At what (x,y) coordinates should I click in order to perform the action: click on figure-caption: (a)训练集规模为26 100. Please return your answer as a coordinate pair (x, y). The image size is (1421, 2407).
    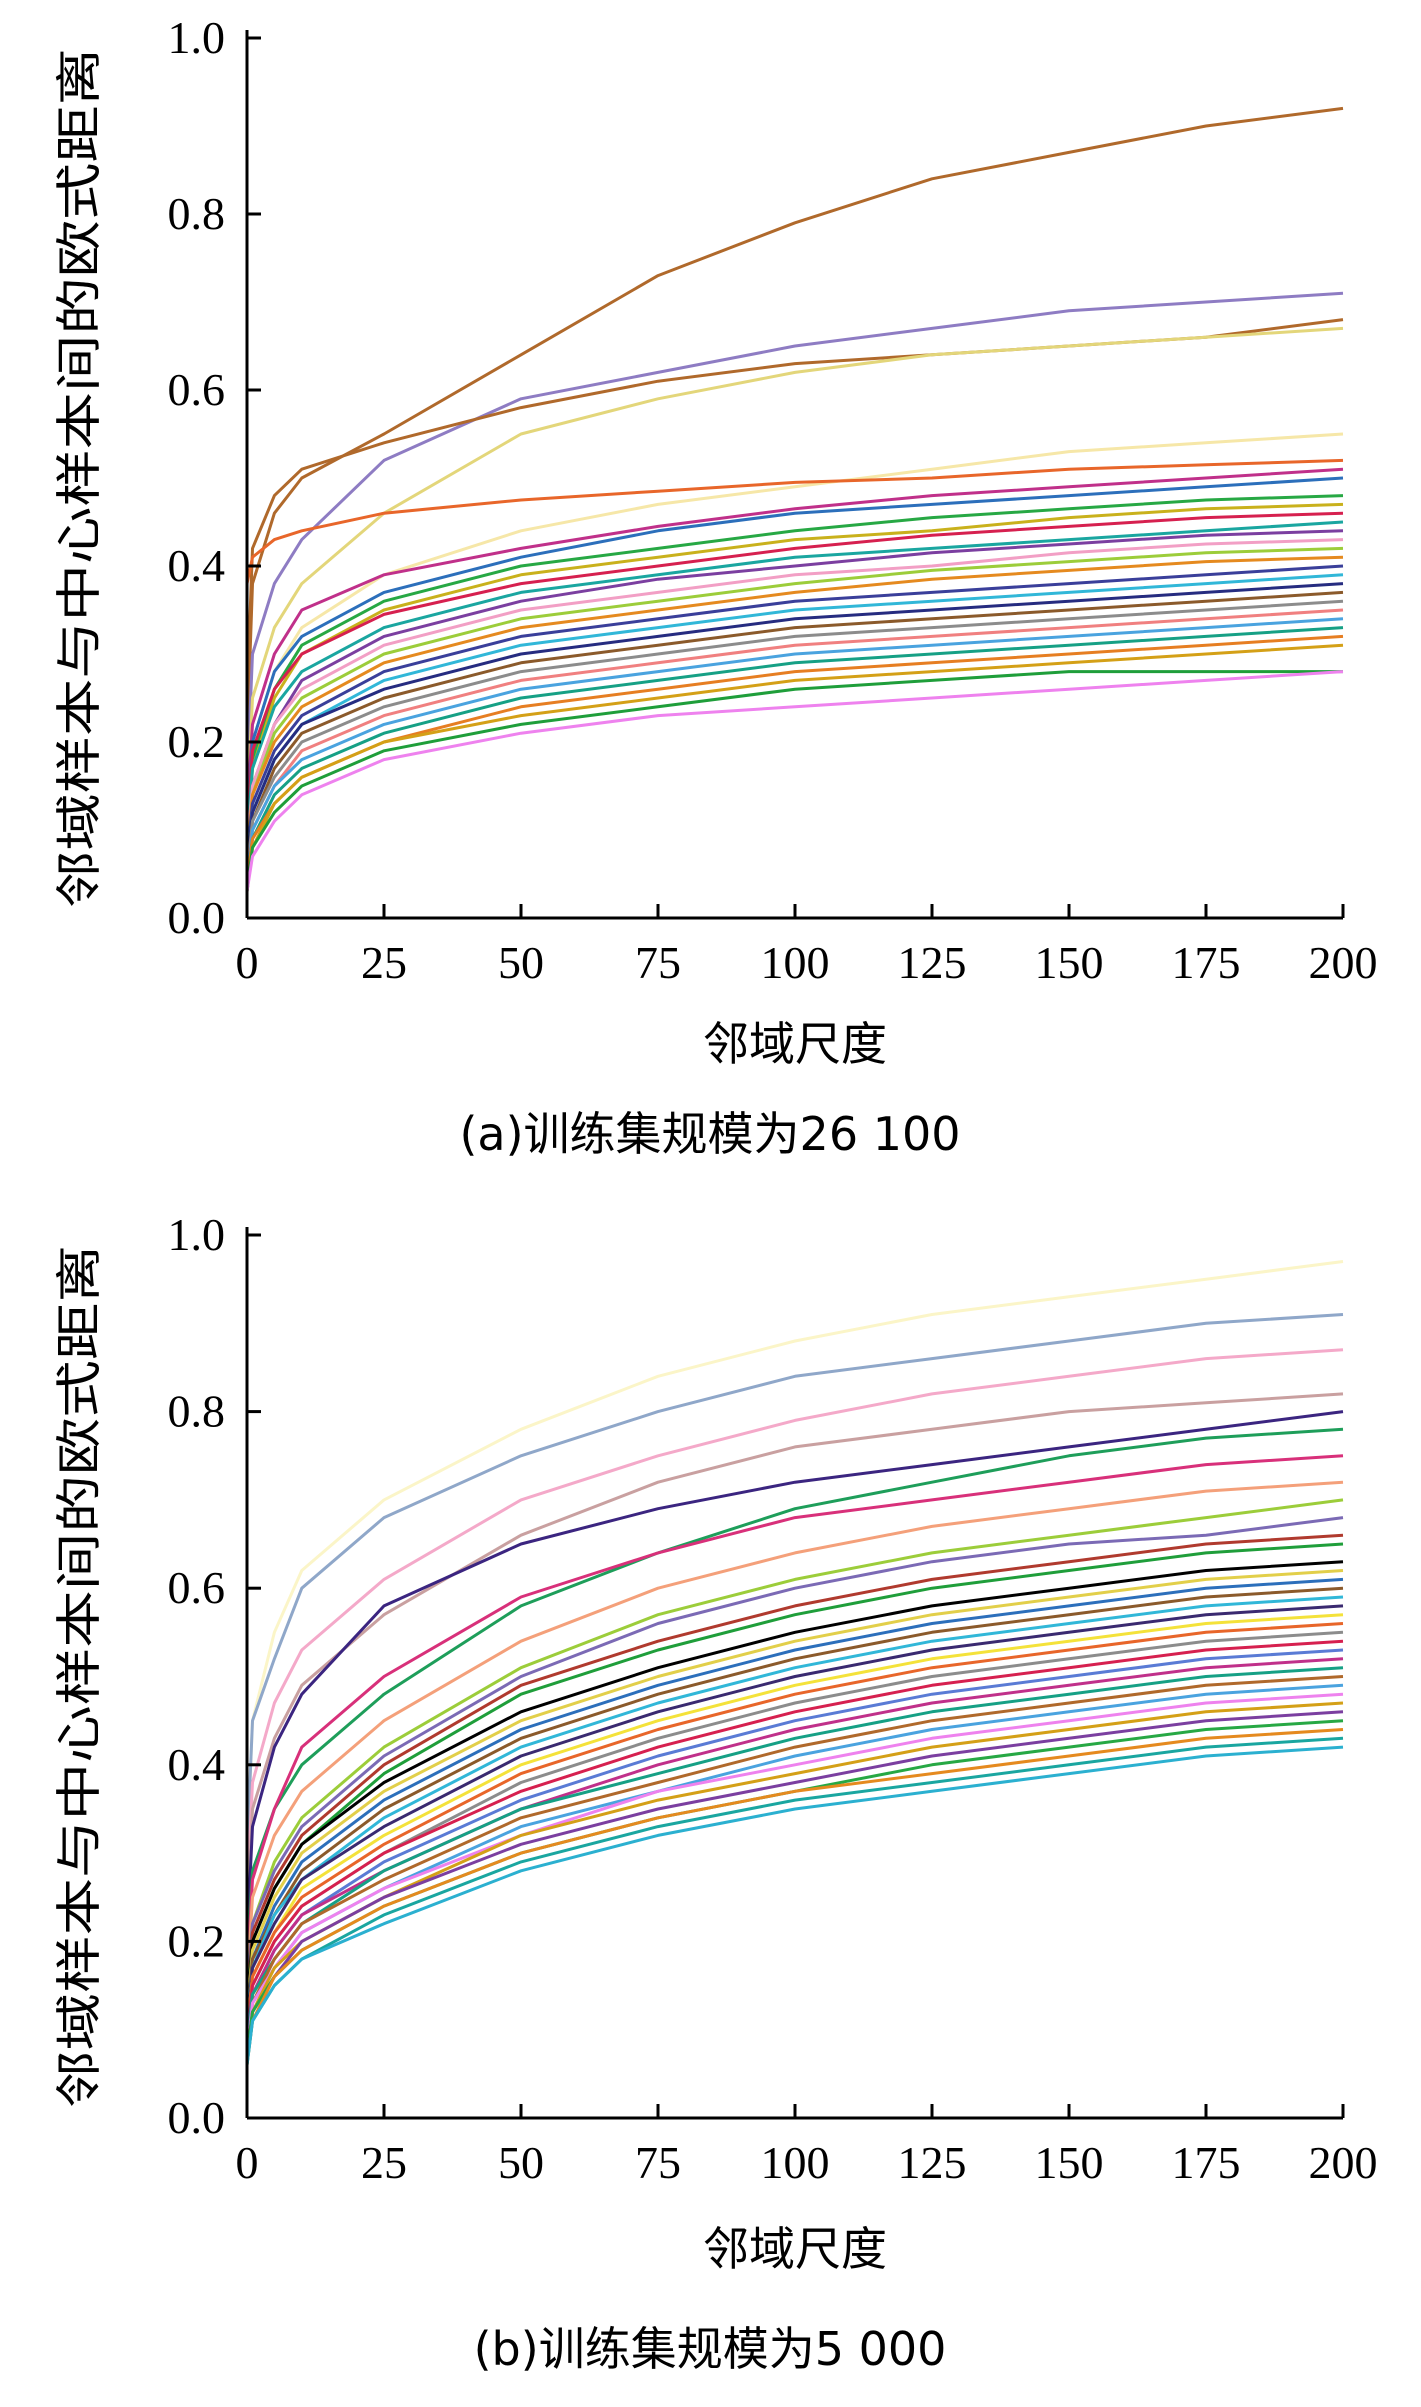
    Looking at the image, I should click on (709, 1134).